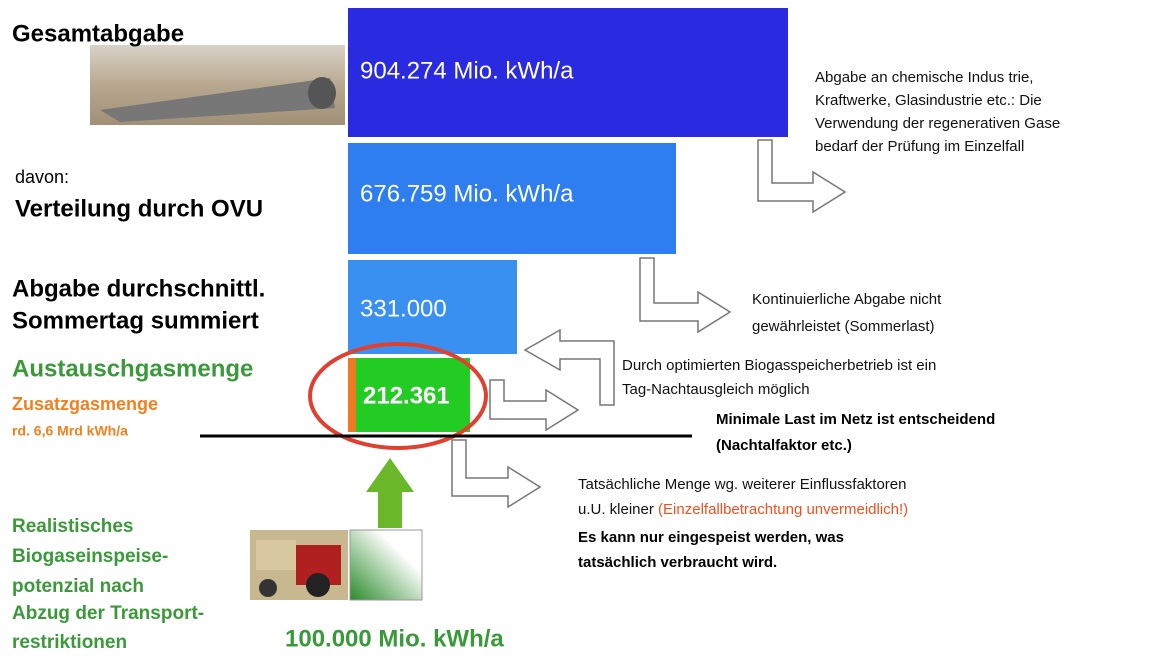 The height and width of the screenshot is (658, 1152). Describe the element at coordinates (217, 85) in the screenshot. I see `pipeline-photo` at that location.